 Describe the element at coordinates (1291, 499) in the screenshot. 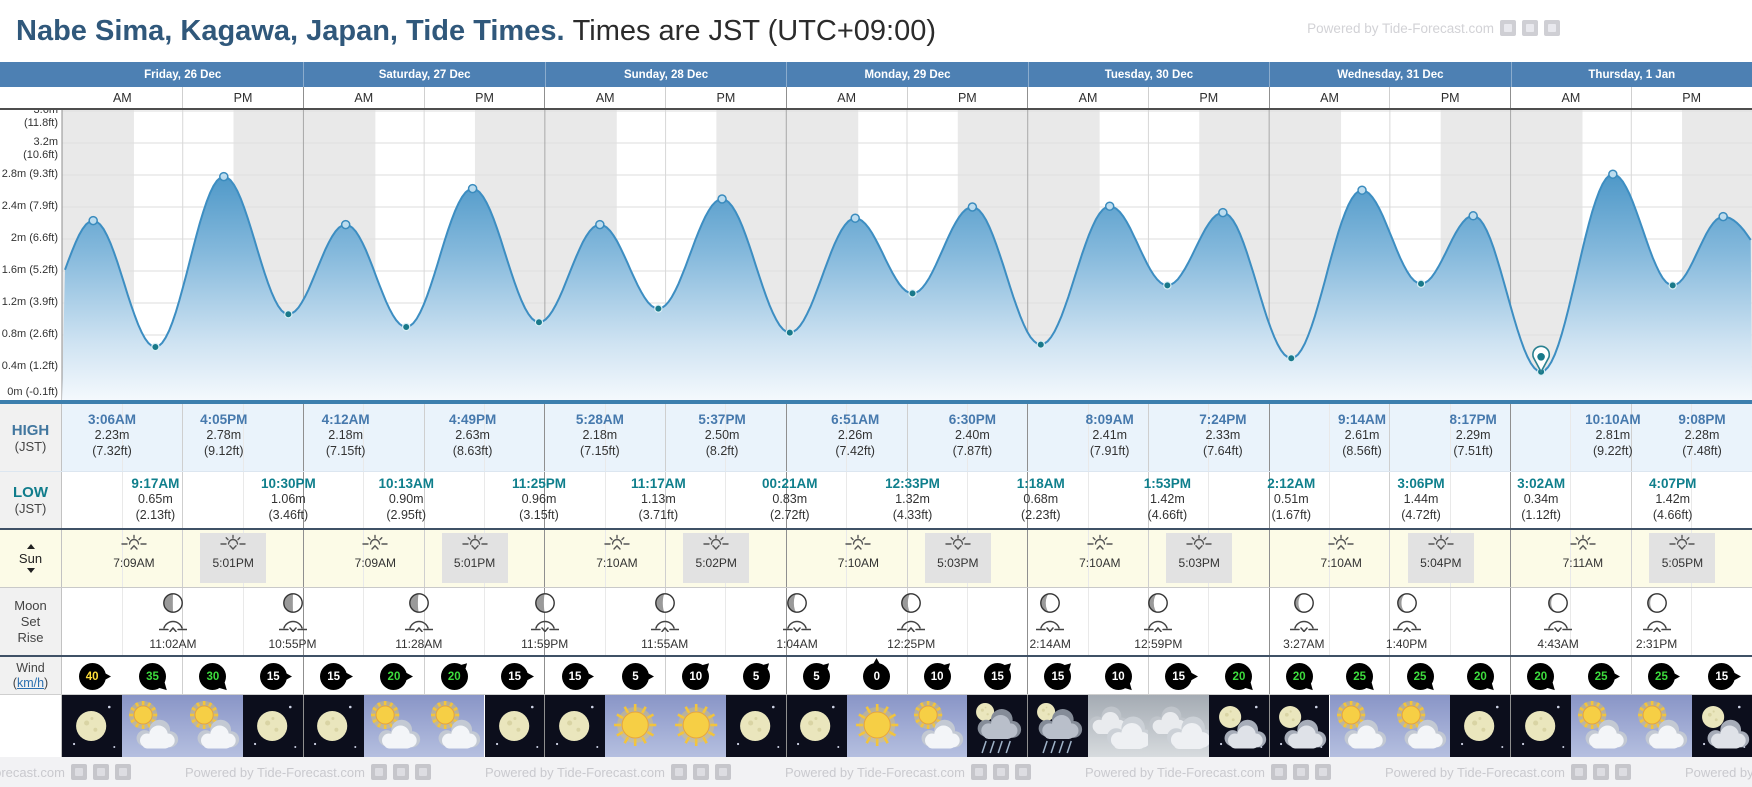

I see `tide-height-m: 0.51m` at that location.